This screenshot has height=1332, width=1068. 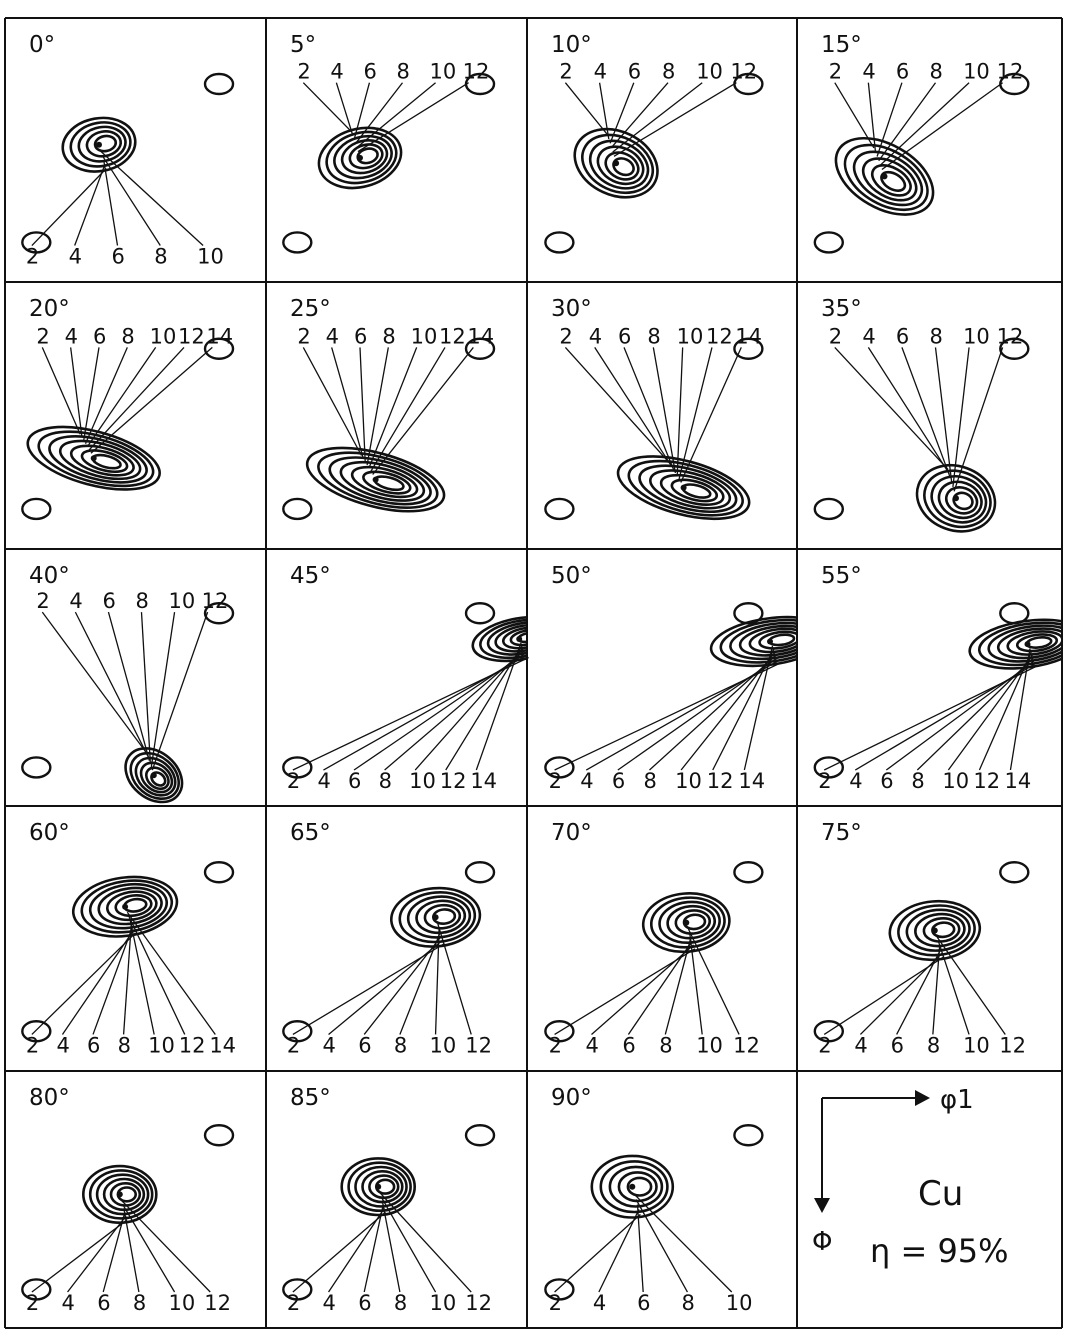 I want to click on panel-angle-label: 60°, so click(x=49, y=833).